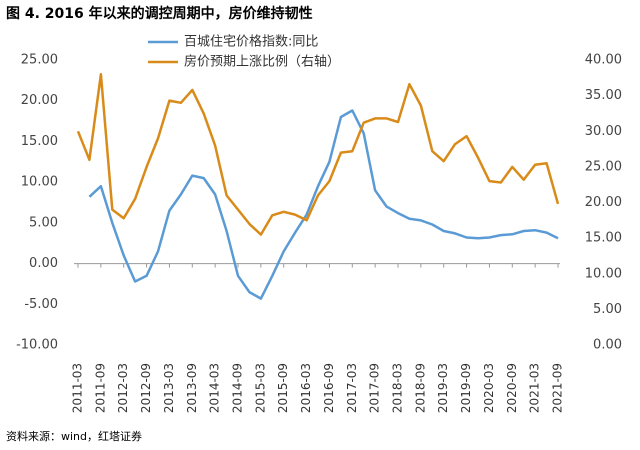 This screenshot has height=450, width=640. What do you see at coordinates (489, 388) in the screenshot?
I see `x-tick-label: 2020-03` at bounding box center [489, 388].